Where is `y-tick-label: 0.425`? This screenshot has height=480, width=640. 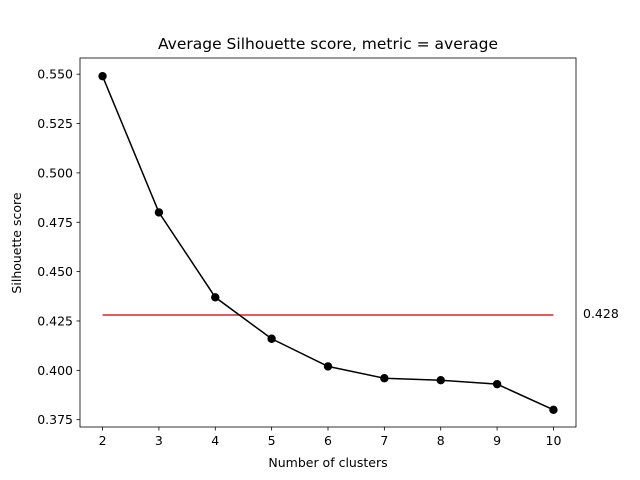
y-tick-label: 0.425 is located at coordinates (55, 320).